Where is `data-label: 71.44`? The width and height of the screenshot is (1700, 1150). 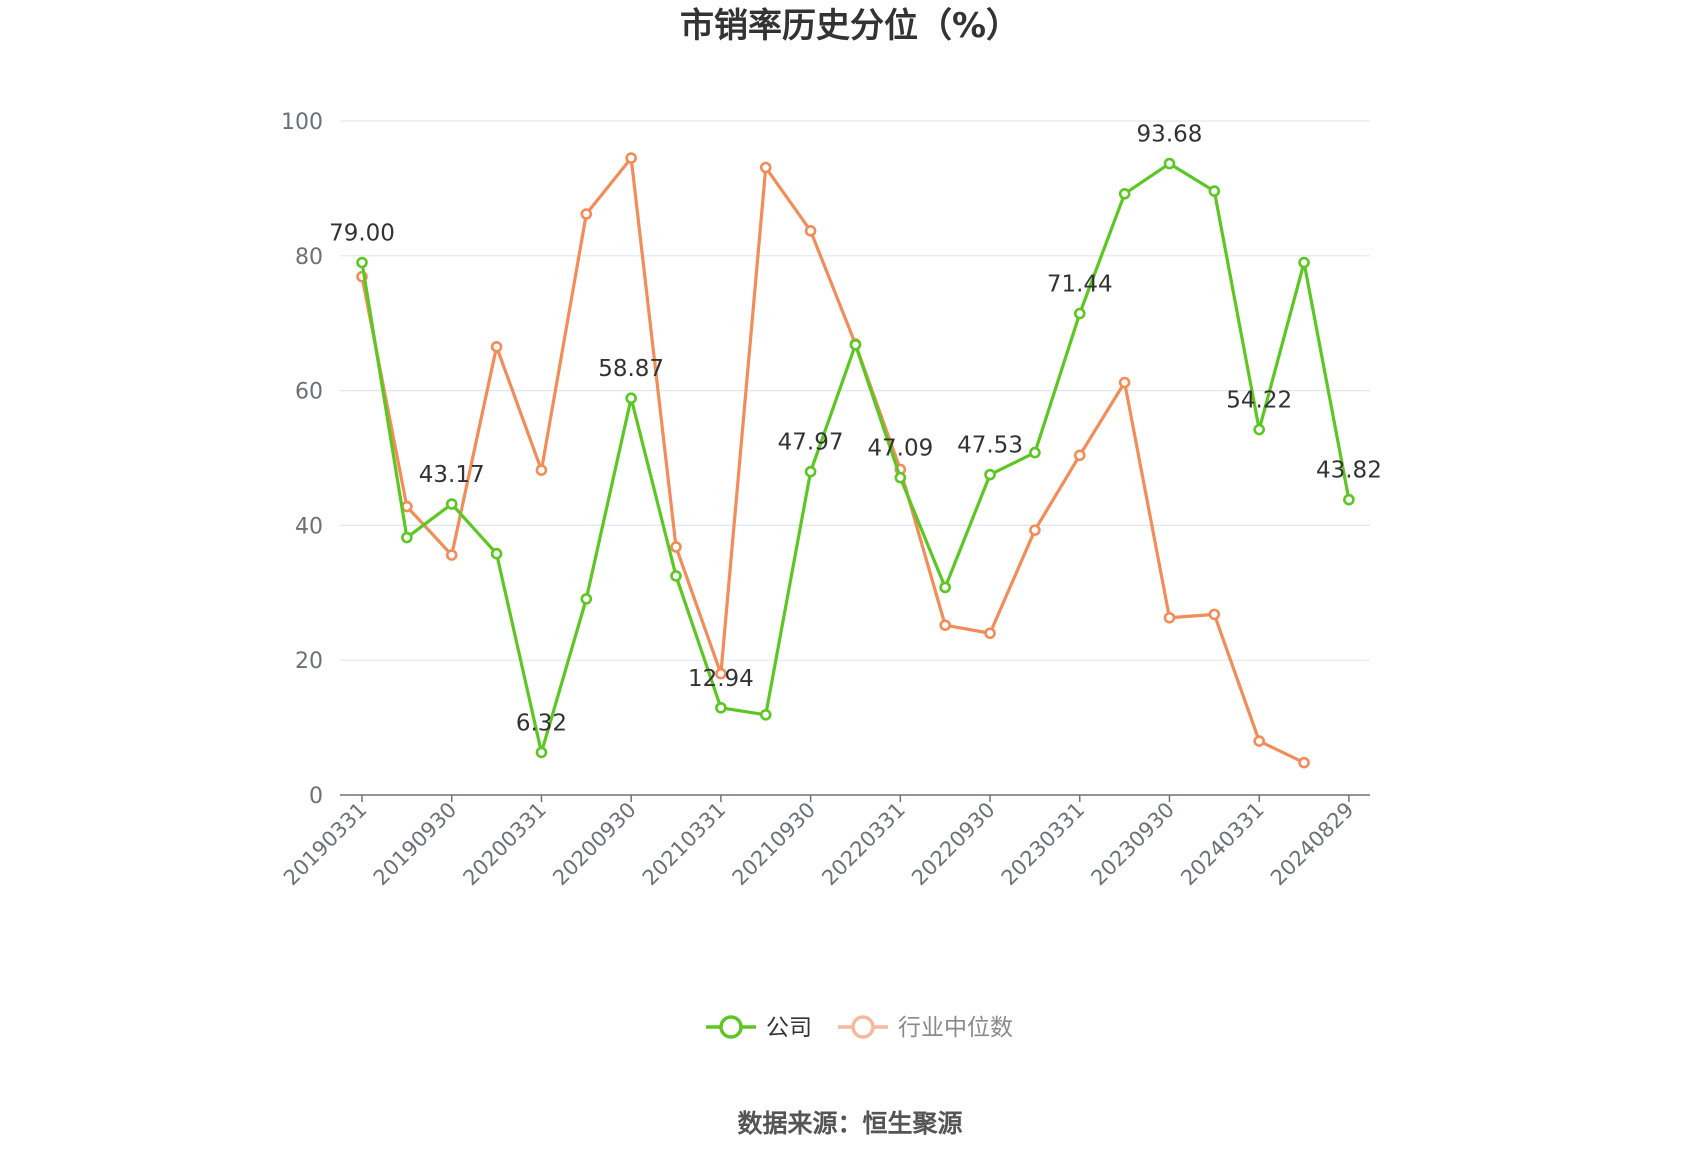 data-label: 71.44 is located at coordinates (1080, 284).